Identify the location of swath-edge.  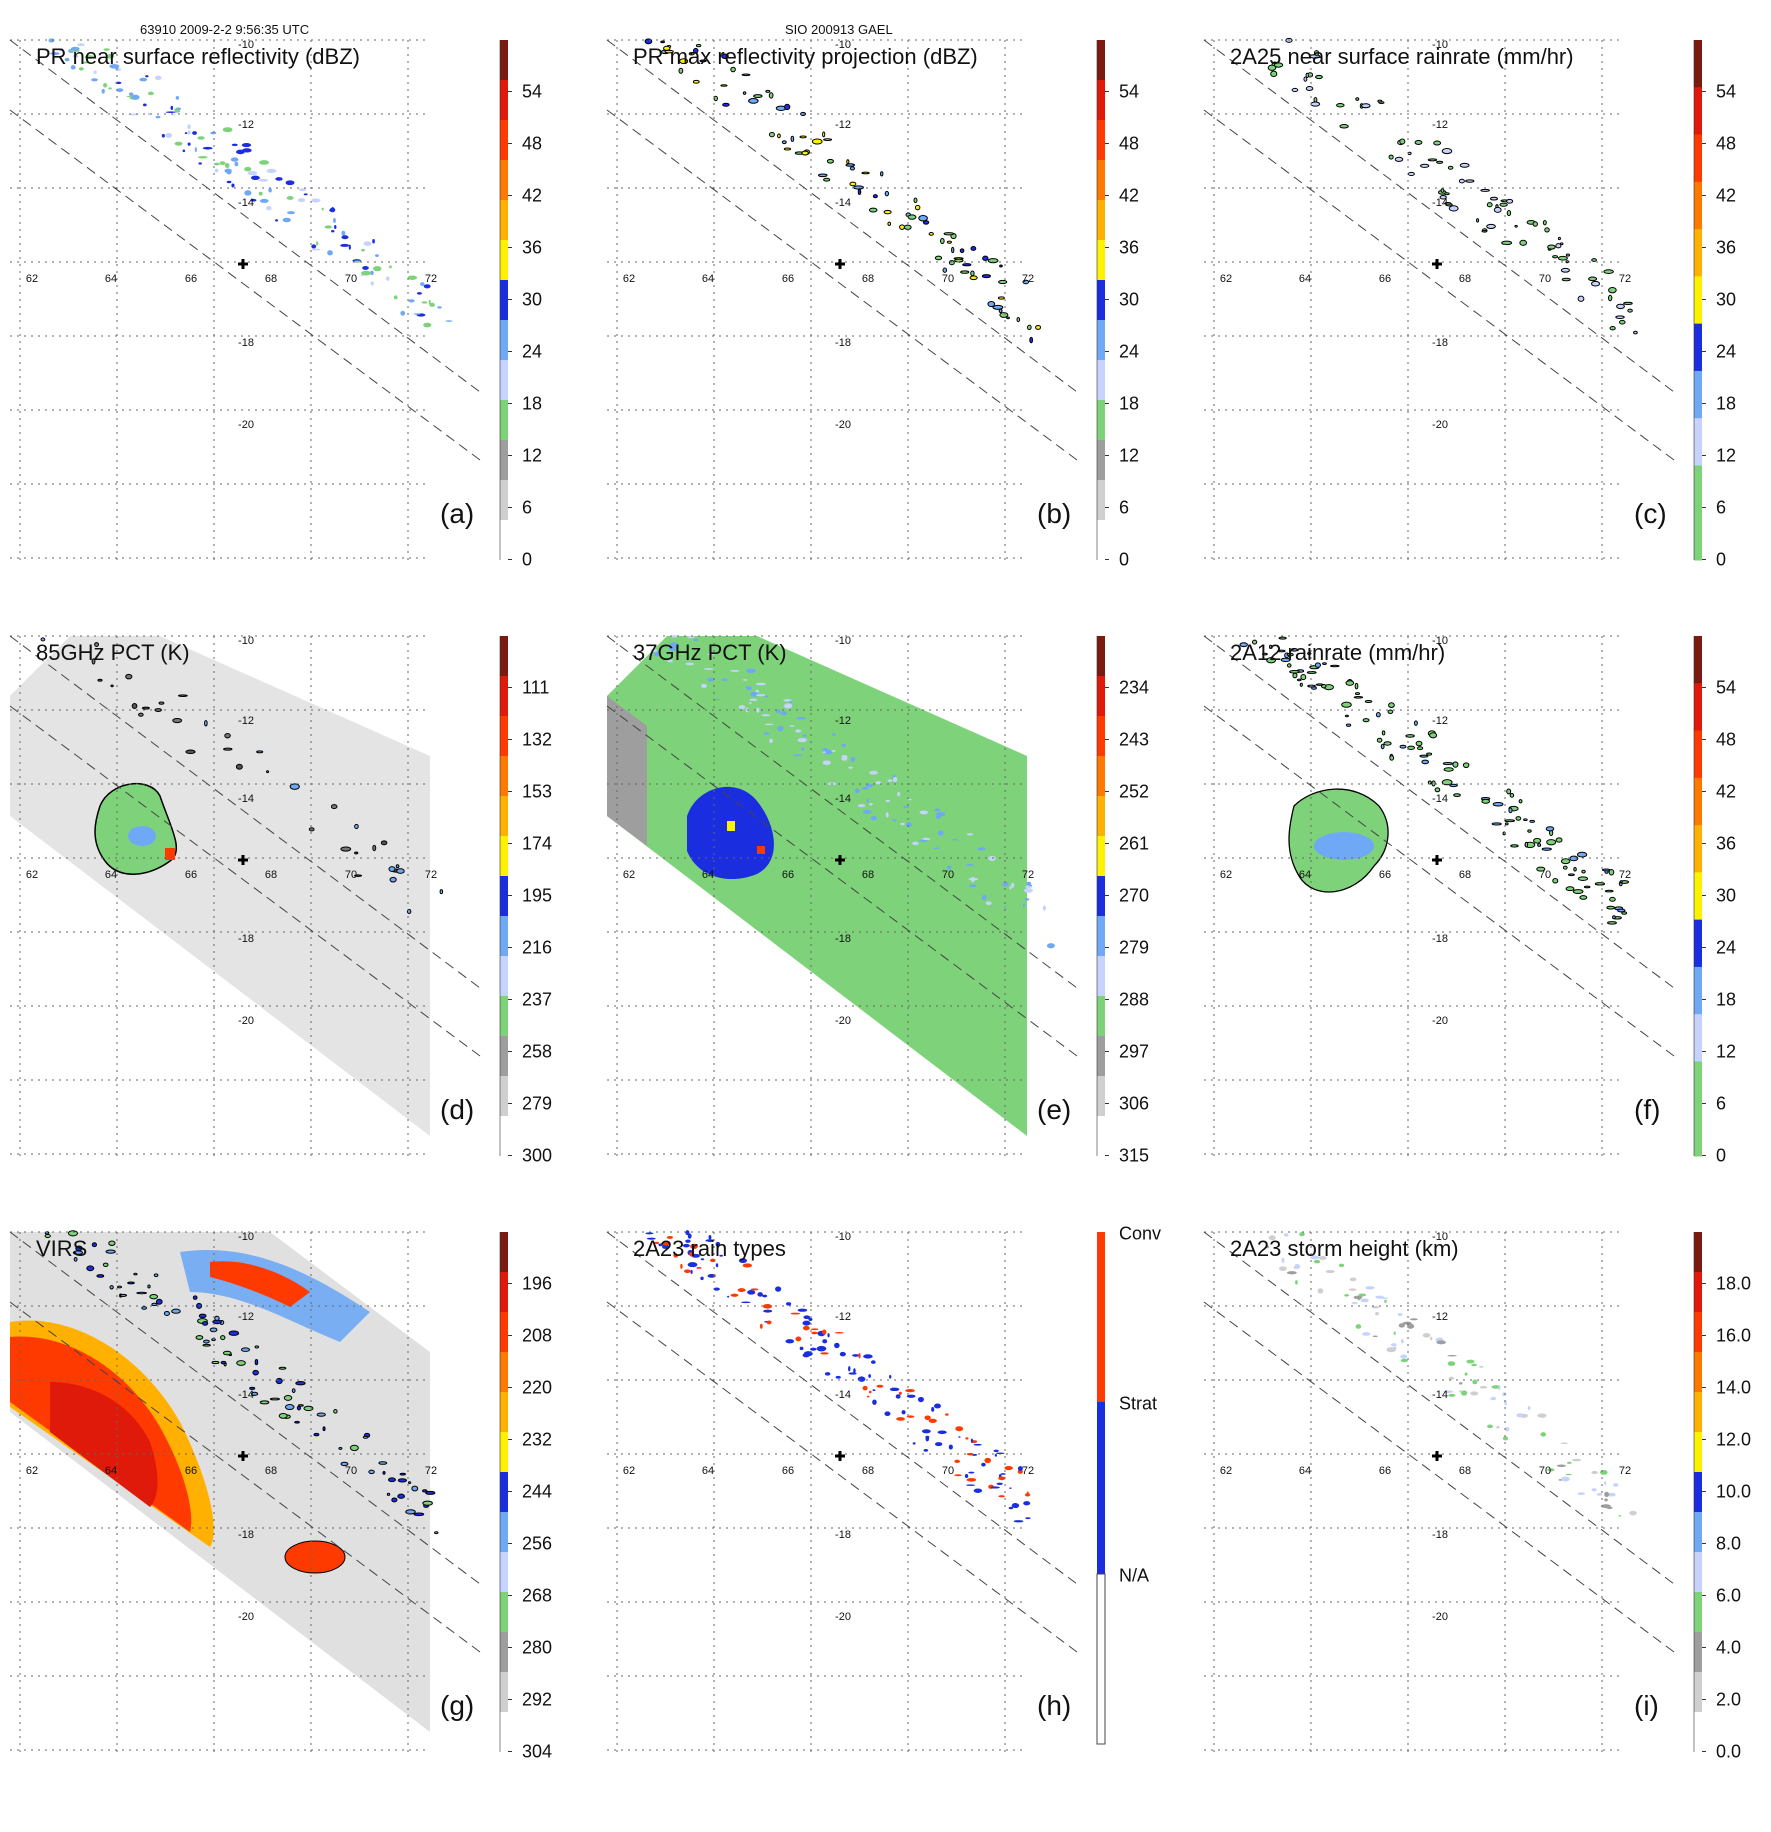
(1439, 216).